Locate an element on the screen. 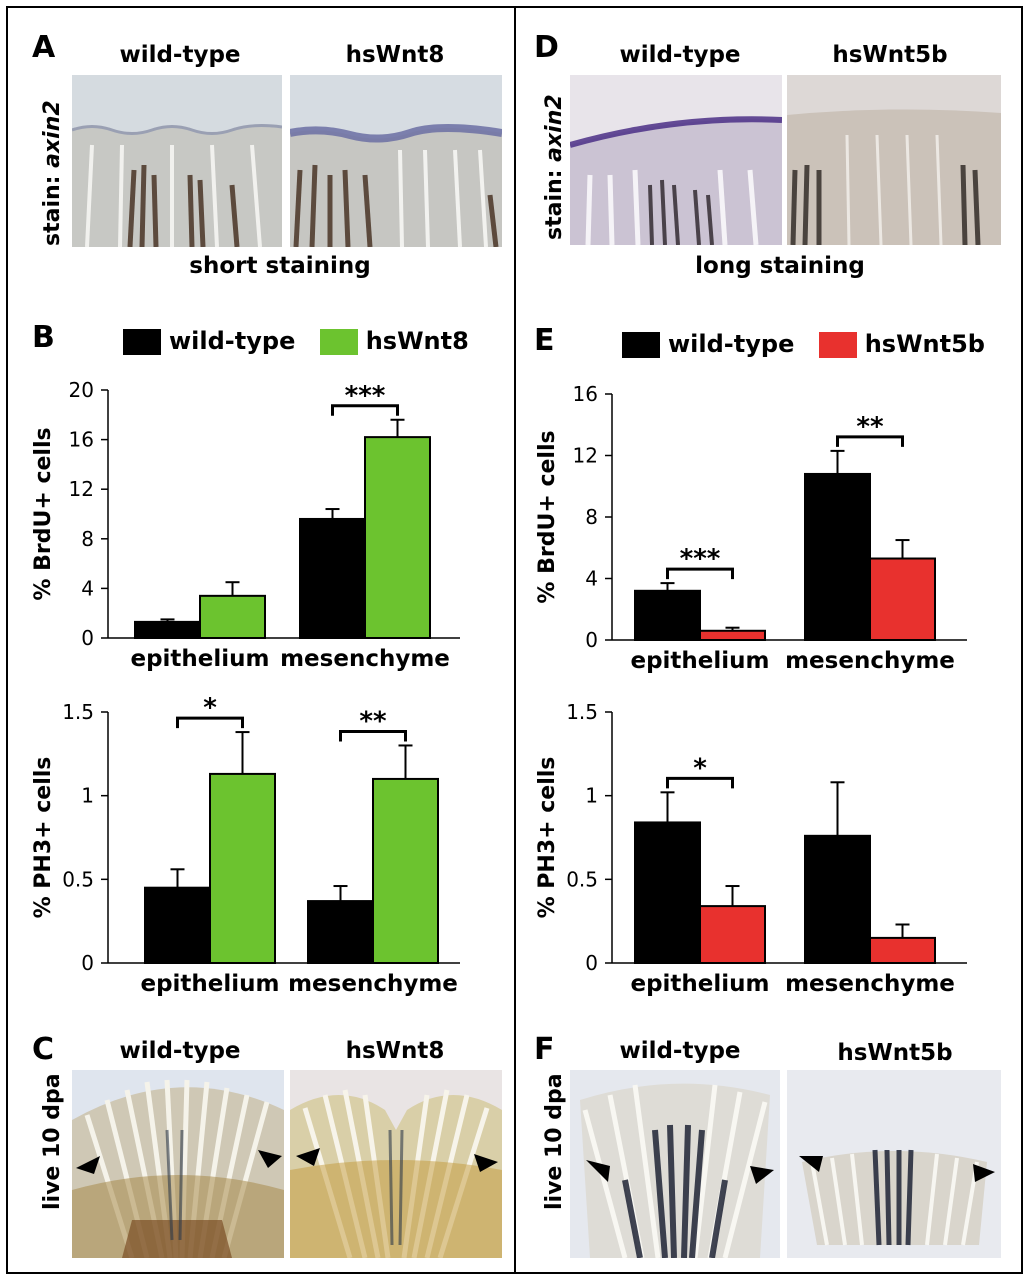 The height and width of the screenshot is (1280, 1029). panel-label-d: D is located at coordinates (546, 47).